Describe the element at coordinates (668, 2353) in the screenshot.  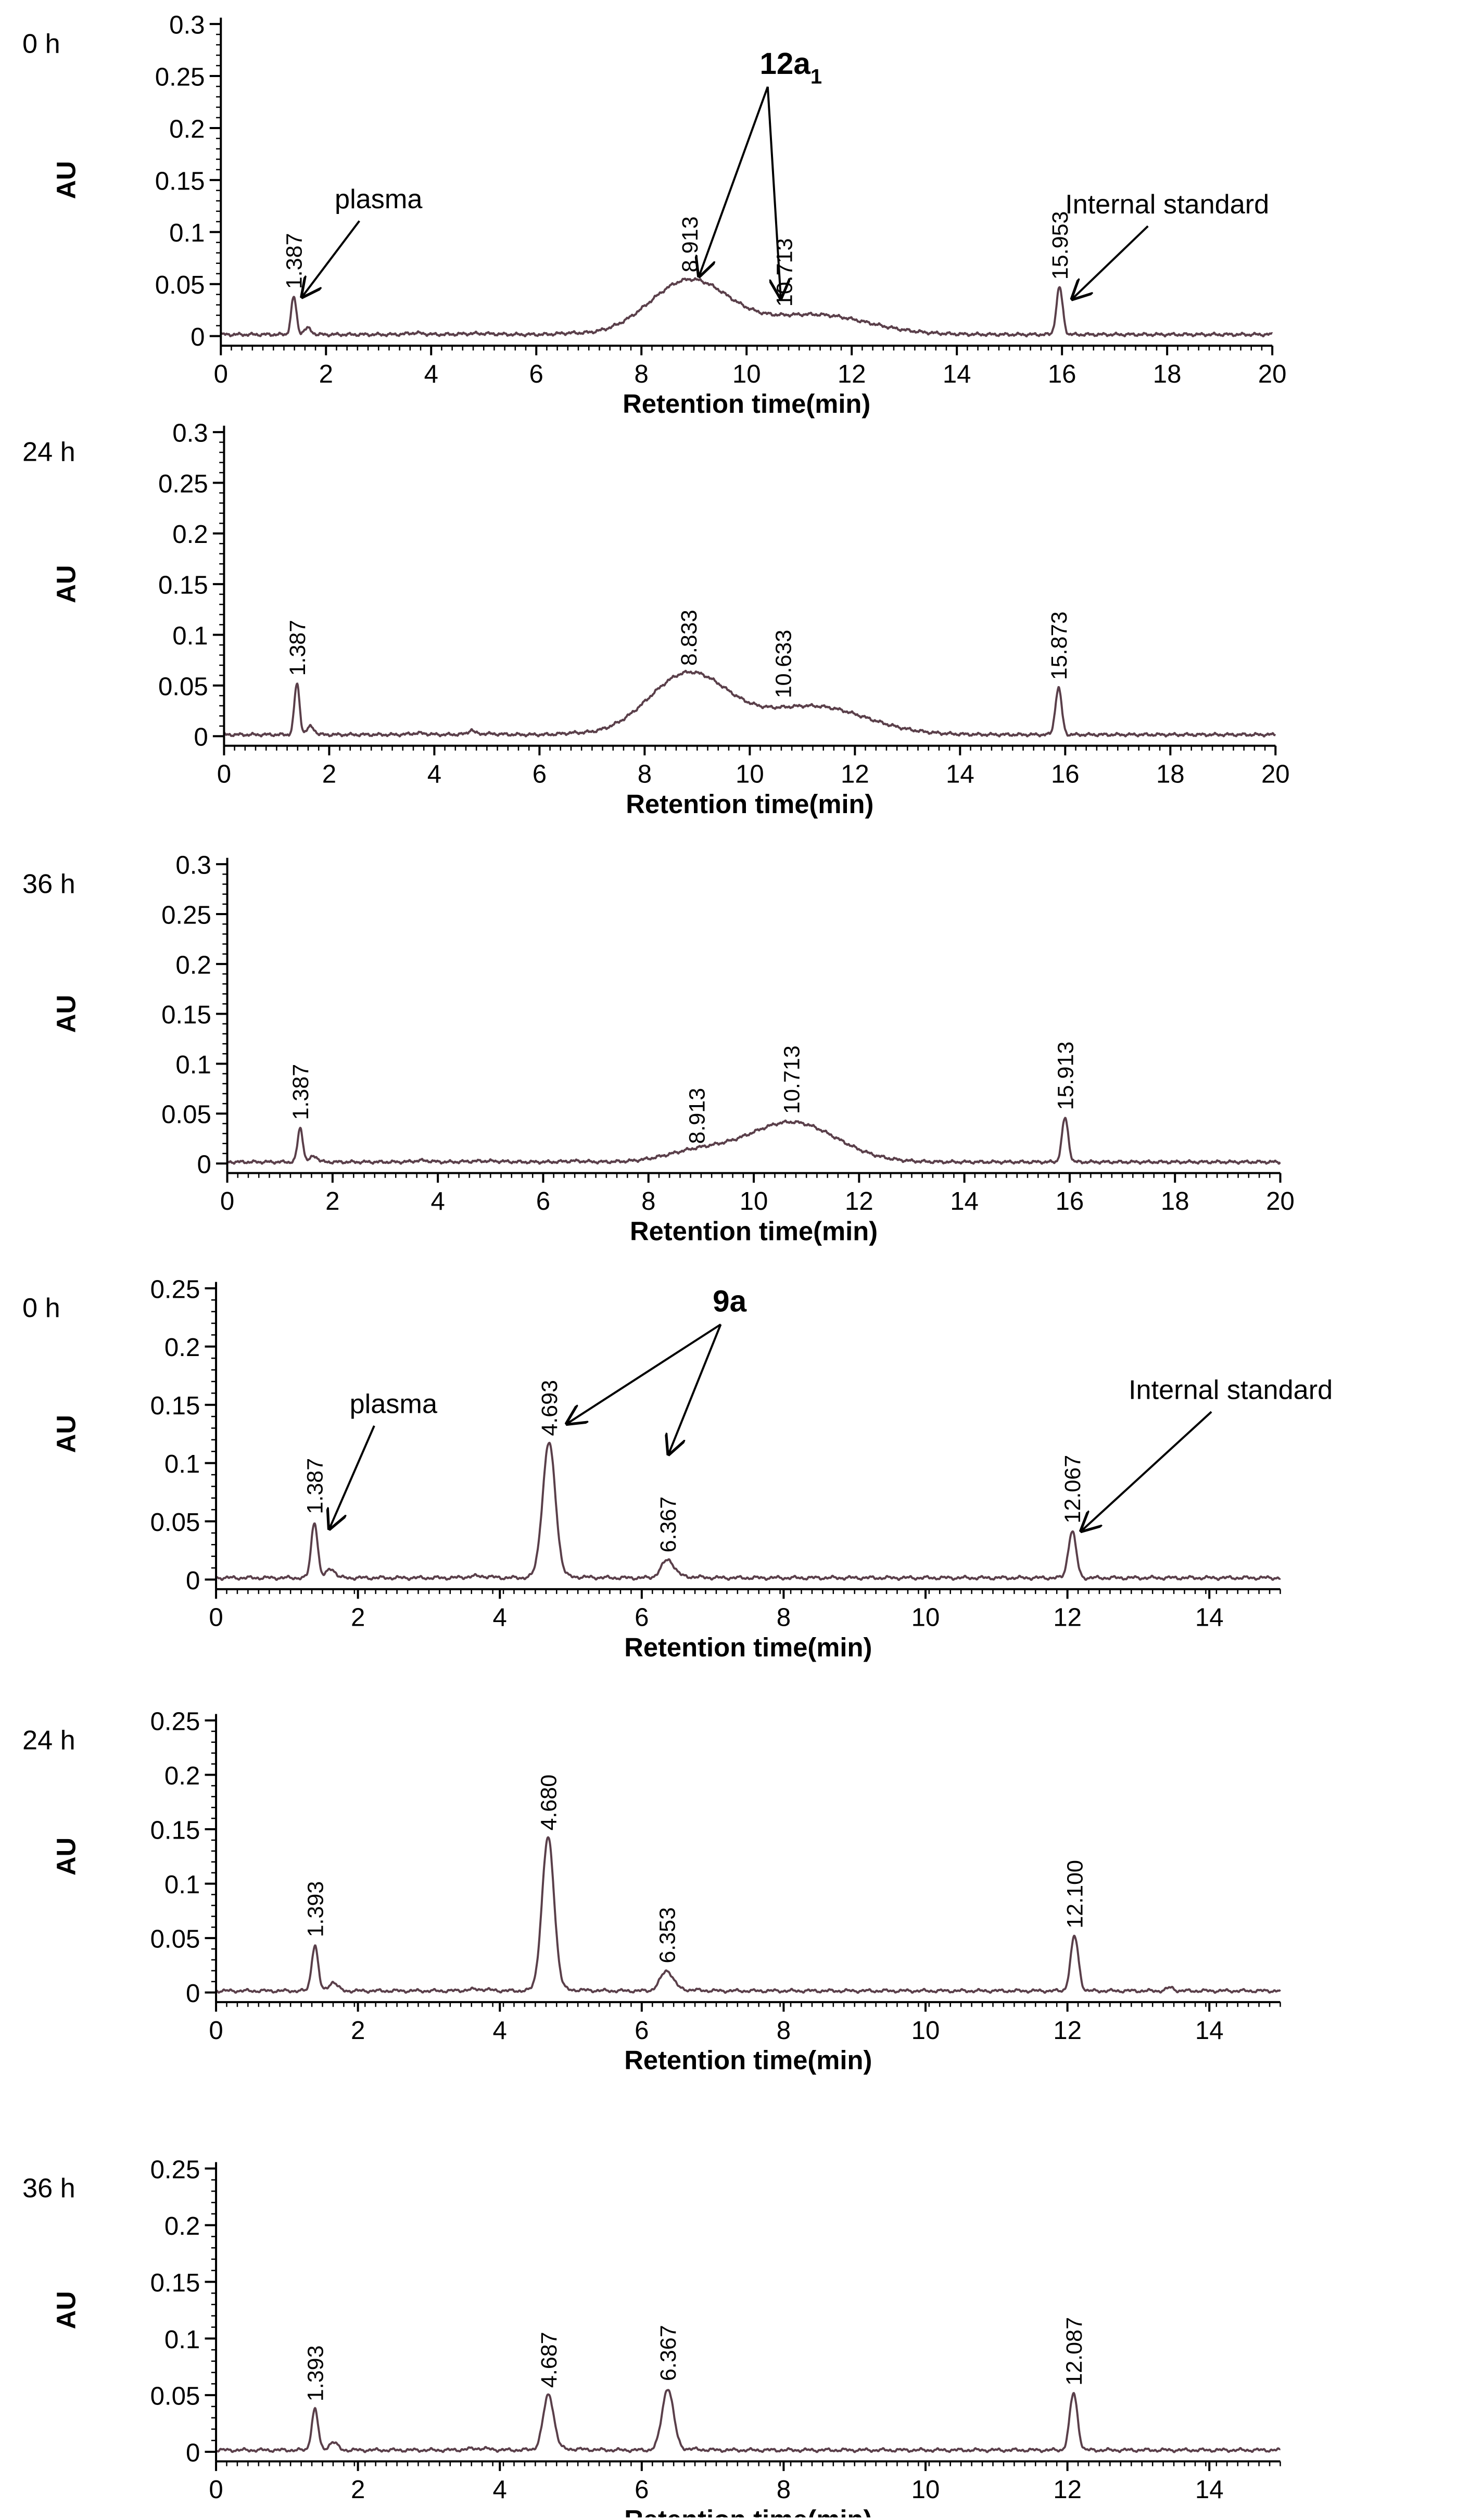
I see `peak-label: 6.367` at that location.